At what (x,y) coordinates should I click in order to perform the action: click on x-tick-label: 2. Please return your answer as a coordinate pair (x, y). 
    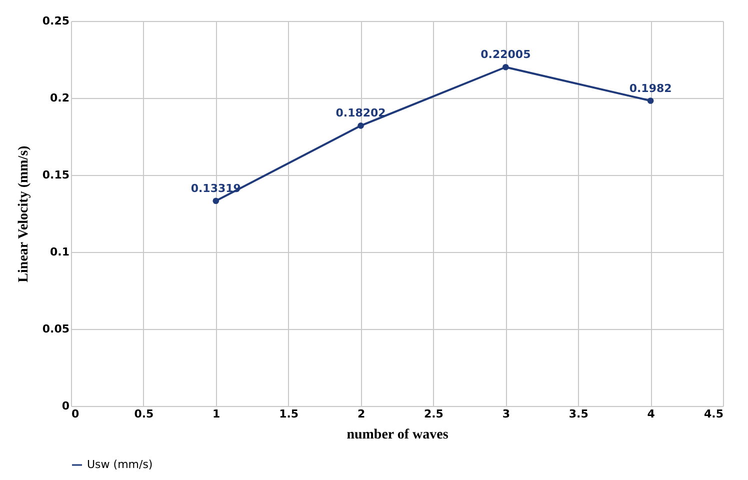
    Looking at the image, I should click on (361, 414).